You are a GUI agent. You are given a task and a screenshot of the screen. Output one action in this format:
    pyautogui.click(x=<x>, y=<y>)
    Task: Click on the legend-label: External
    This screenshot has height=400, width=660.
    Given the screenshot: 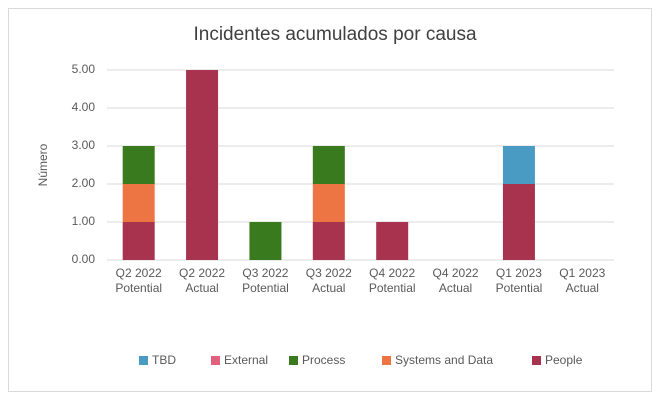 What is the action you would take?
    pyautogui.click(x=246, y=360)
    